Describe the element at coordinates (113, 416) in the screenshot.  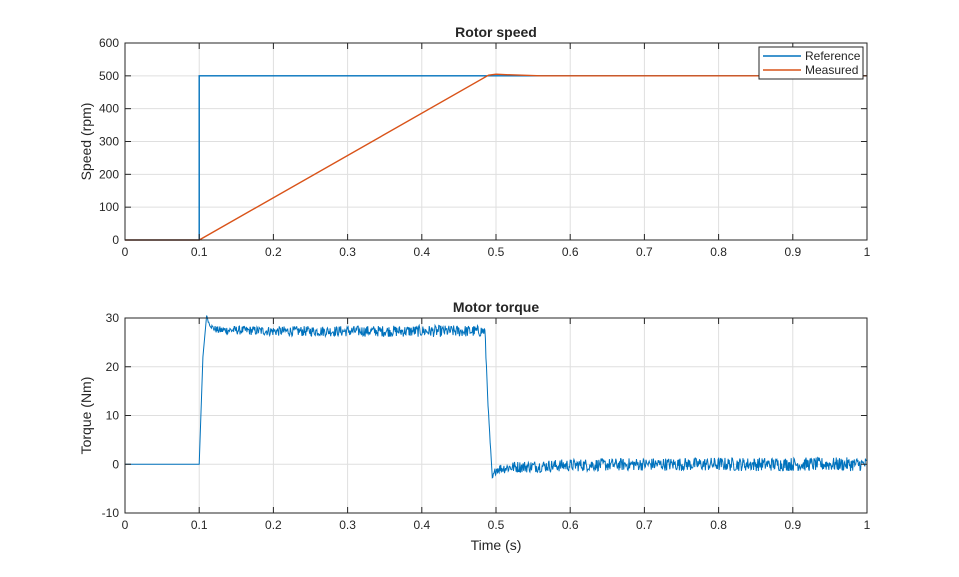
I see `y-tick-label: 10` at that location.